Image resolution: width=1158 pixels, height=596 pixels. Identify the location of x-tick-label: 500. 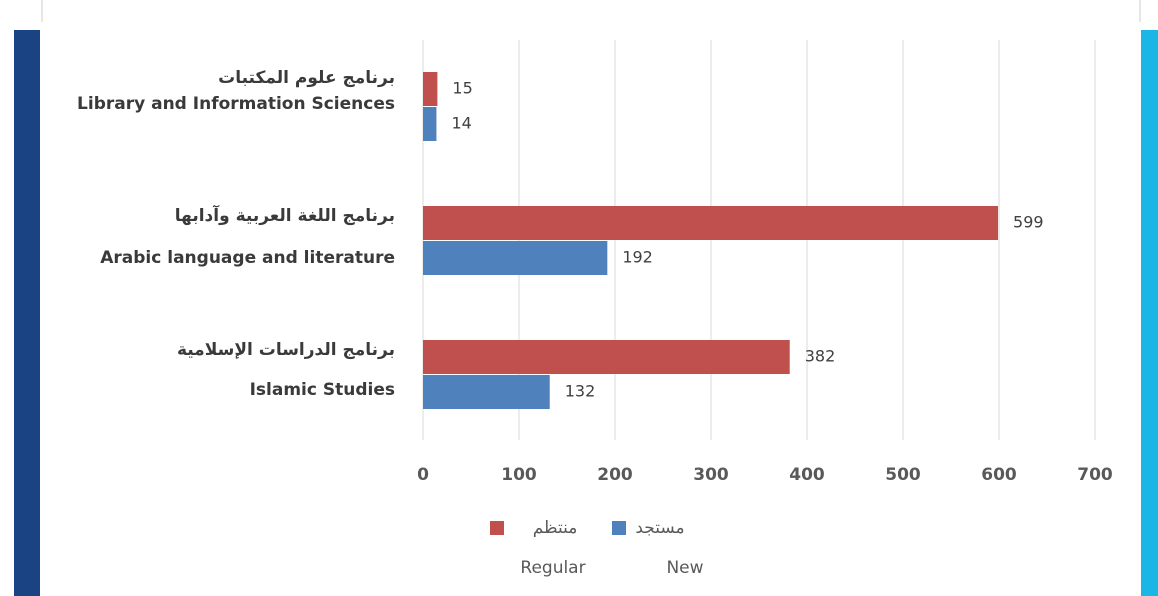
(903, 475).